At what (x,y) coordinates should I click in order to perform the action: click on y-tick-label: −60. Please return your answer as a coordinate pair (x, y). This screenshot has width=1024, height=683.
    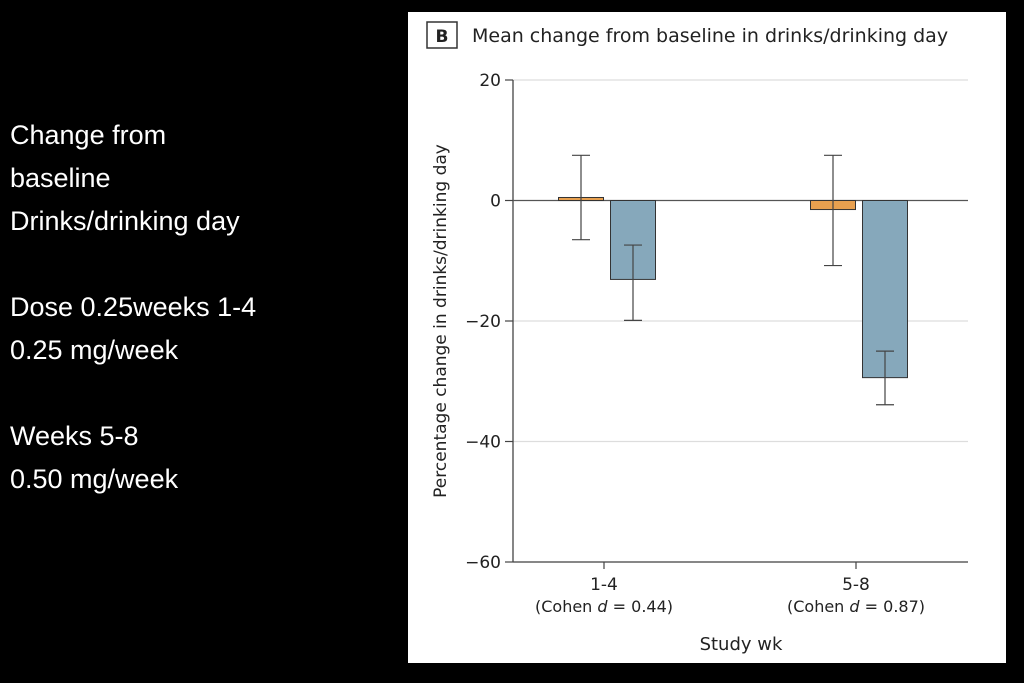
    Looking at the image, I should click on (483, 563).